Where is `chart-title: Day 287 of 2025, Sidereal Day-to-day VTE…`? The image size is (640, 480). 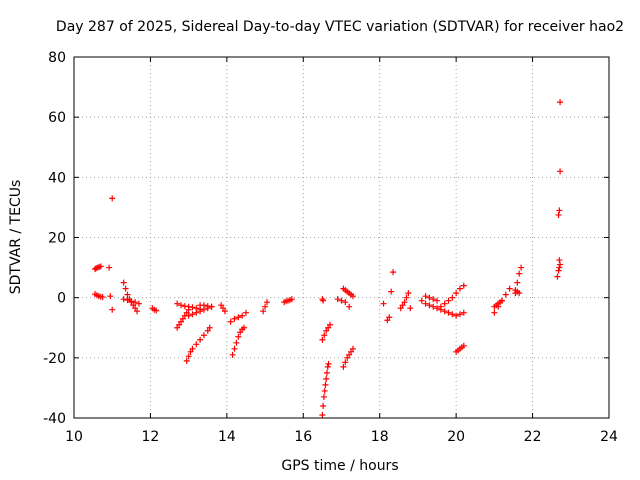 chart-title: Day 287 of 2025, Sidereal Day-to-day VTE… is located at coordinates (340, 27).